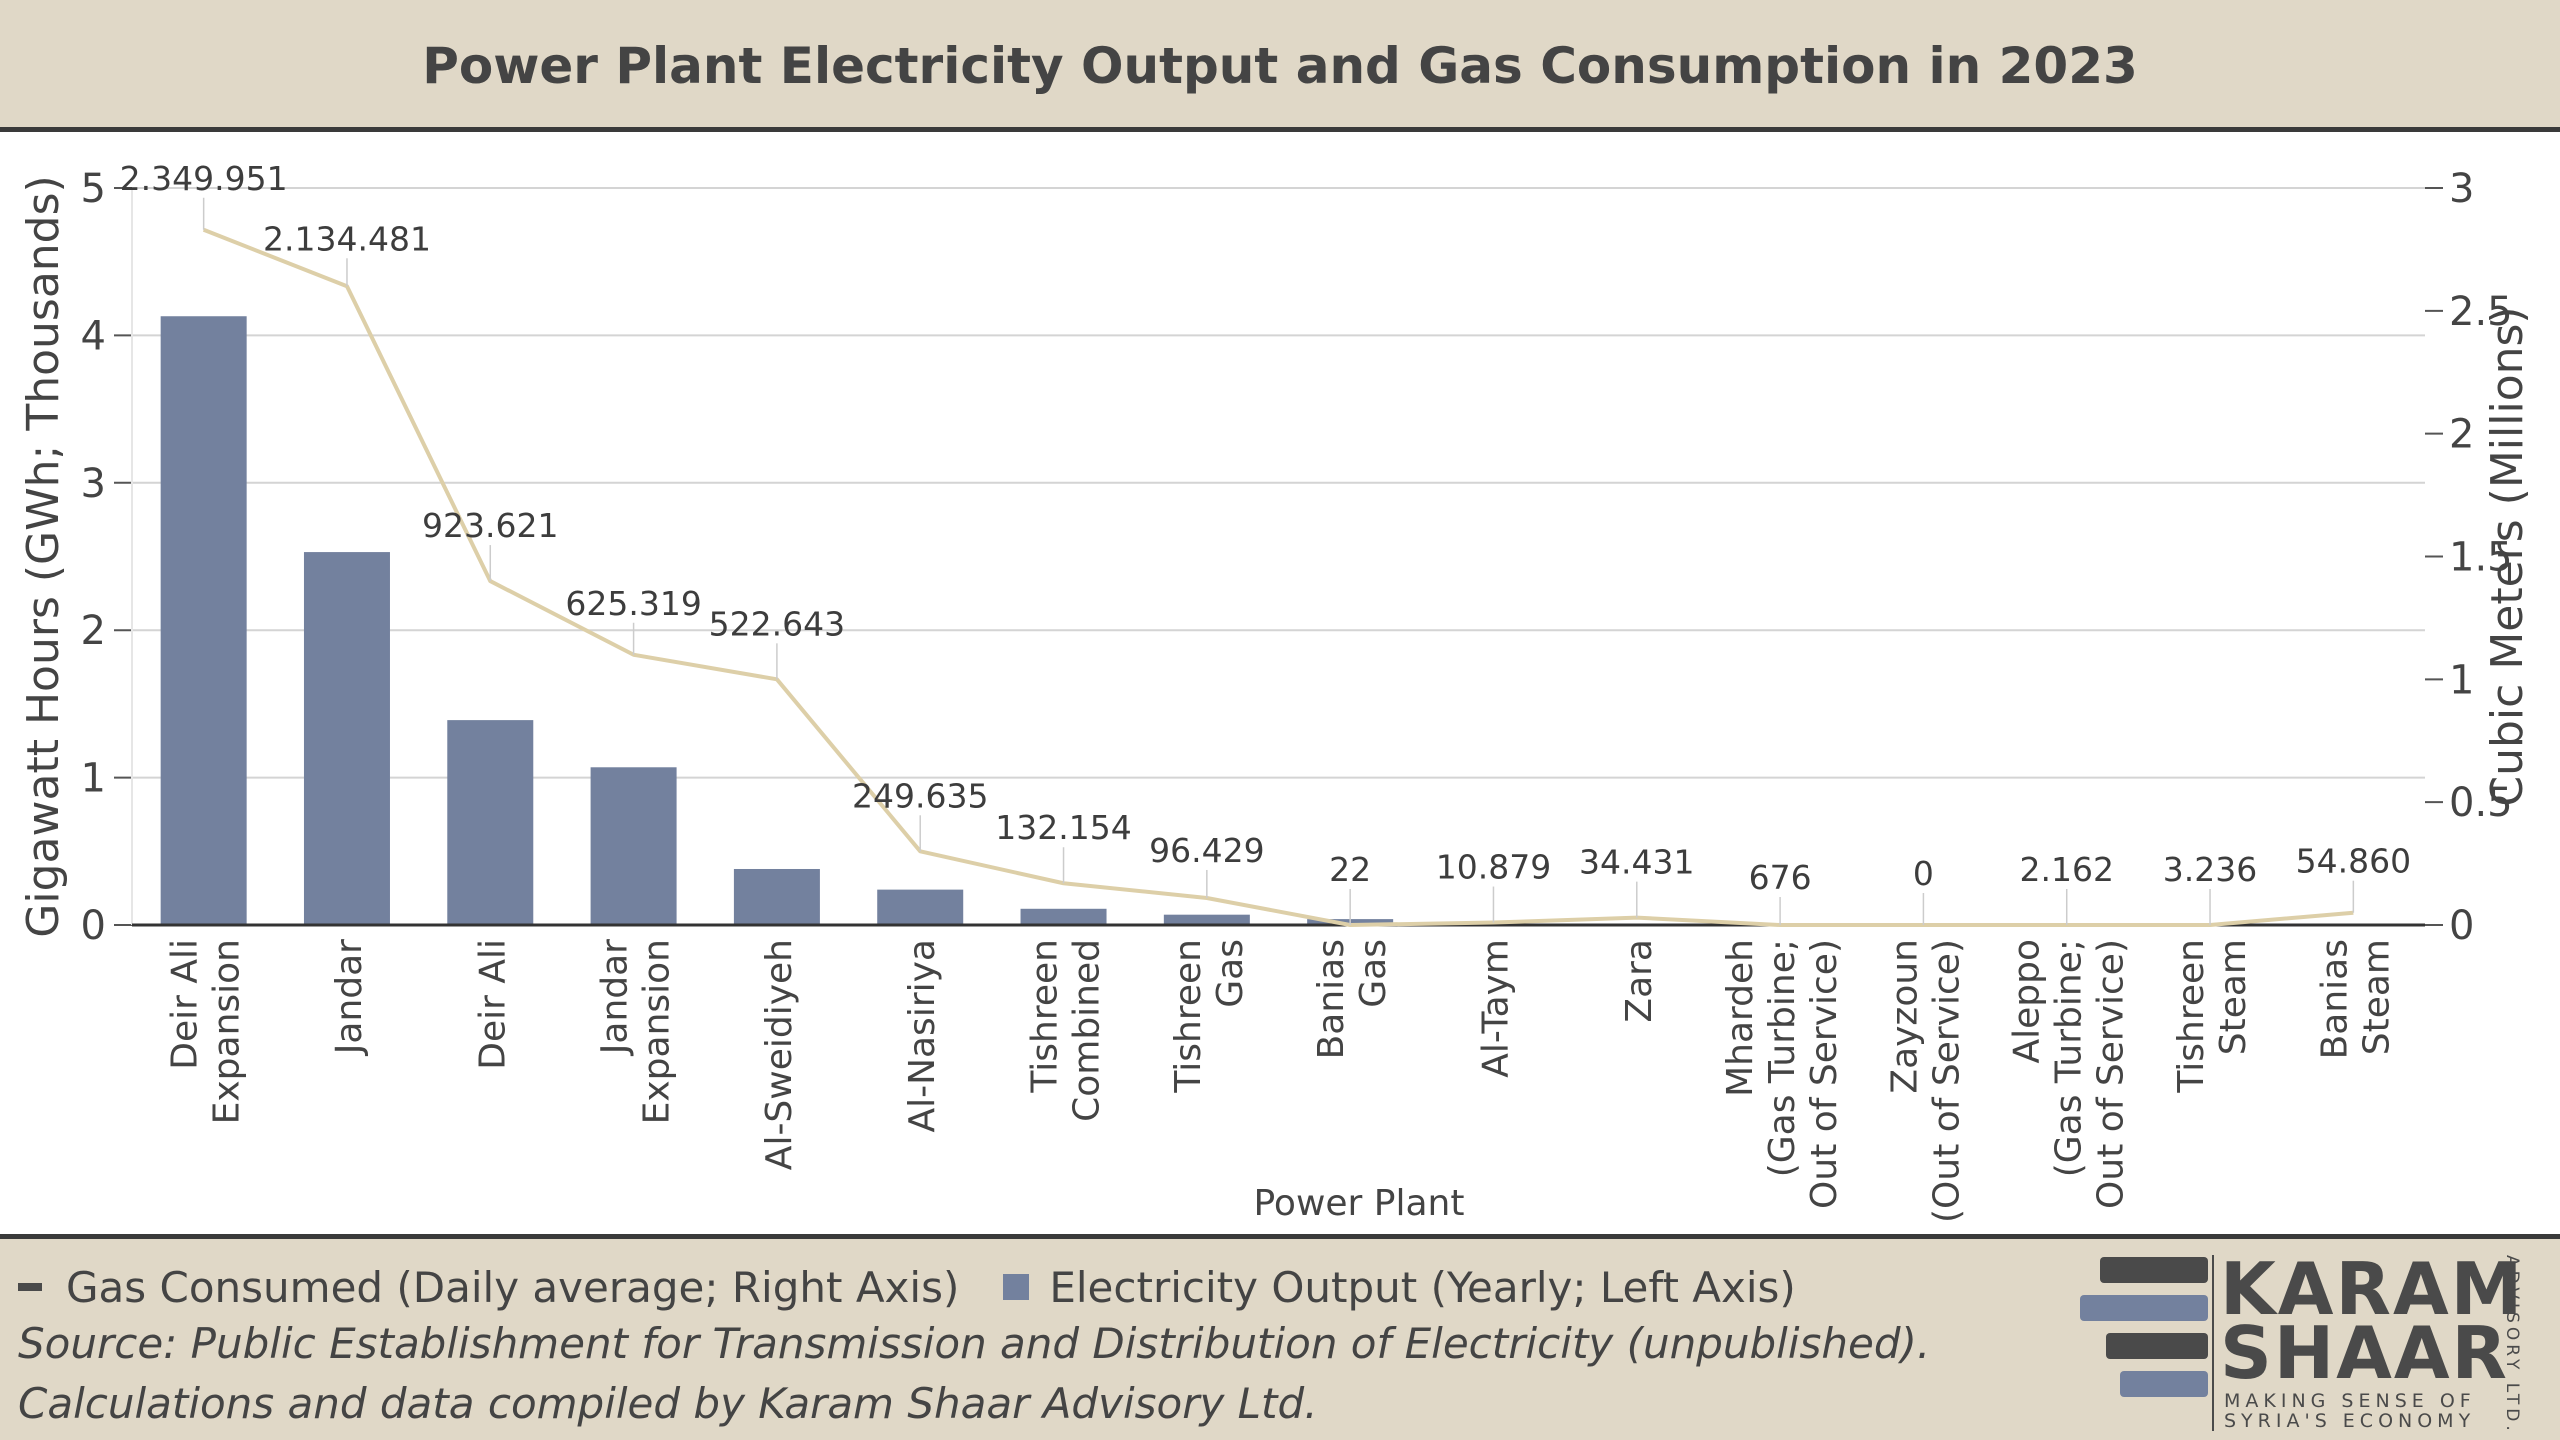 This screenshot has height=1440, width=2560. What do you see at coordinates (2461, 435) in the screenshot?
I see `right-axis-tick-label: 2` at bounding box center [2461, 435].